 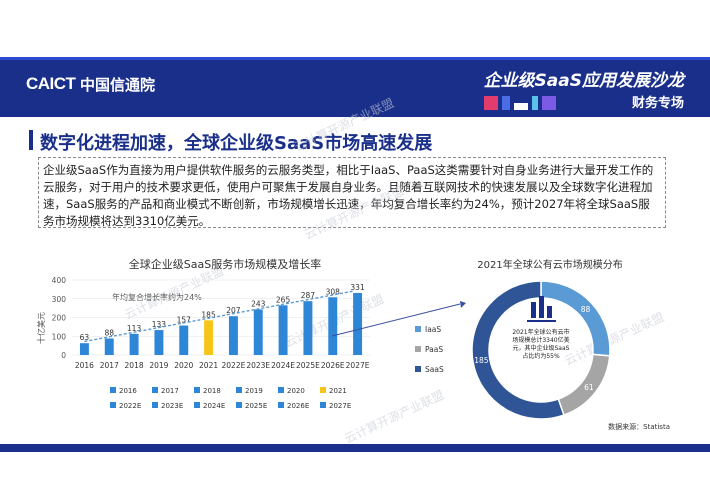 What do you see at coordinates (118, 85) in the screenshot?
I see `logo-chinese-name: 中国信通院` at bounding box center [118, 85].